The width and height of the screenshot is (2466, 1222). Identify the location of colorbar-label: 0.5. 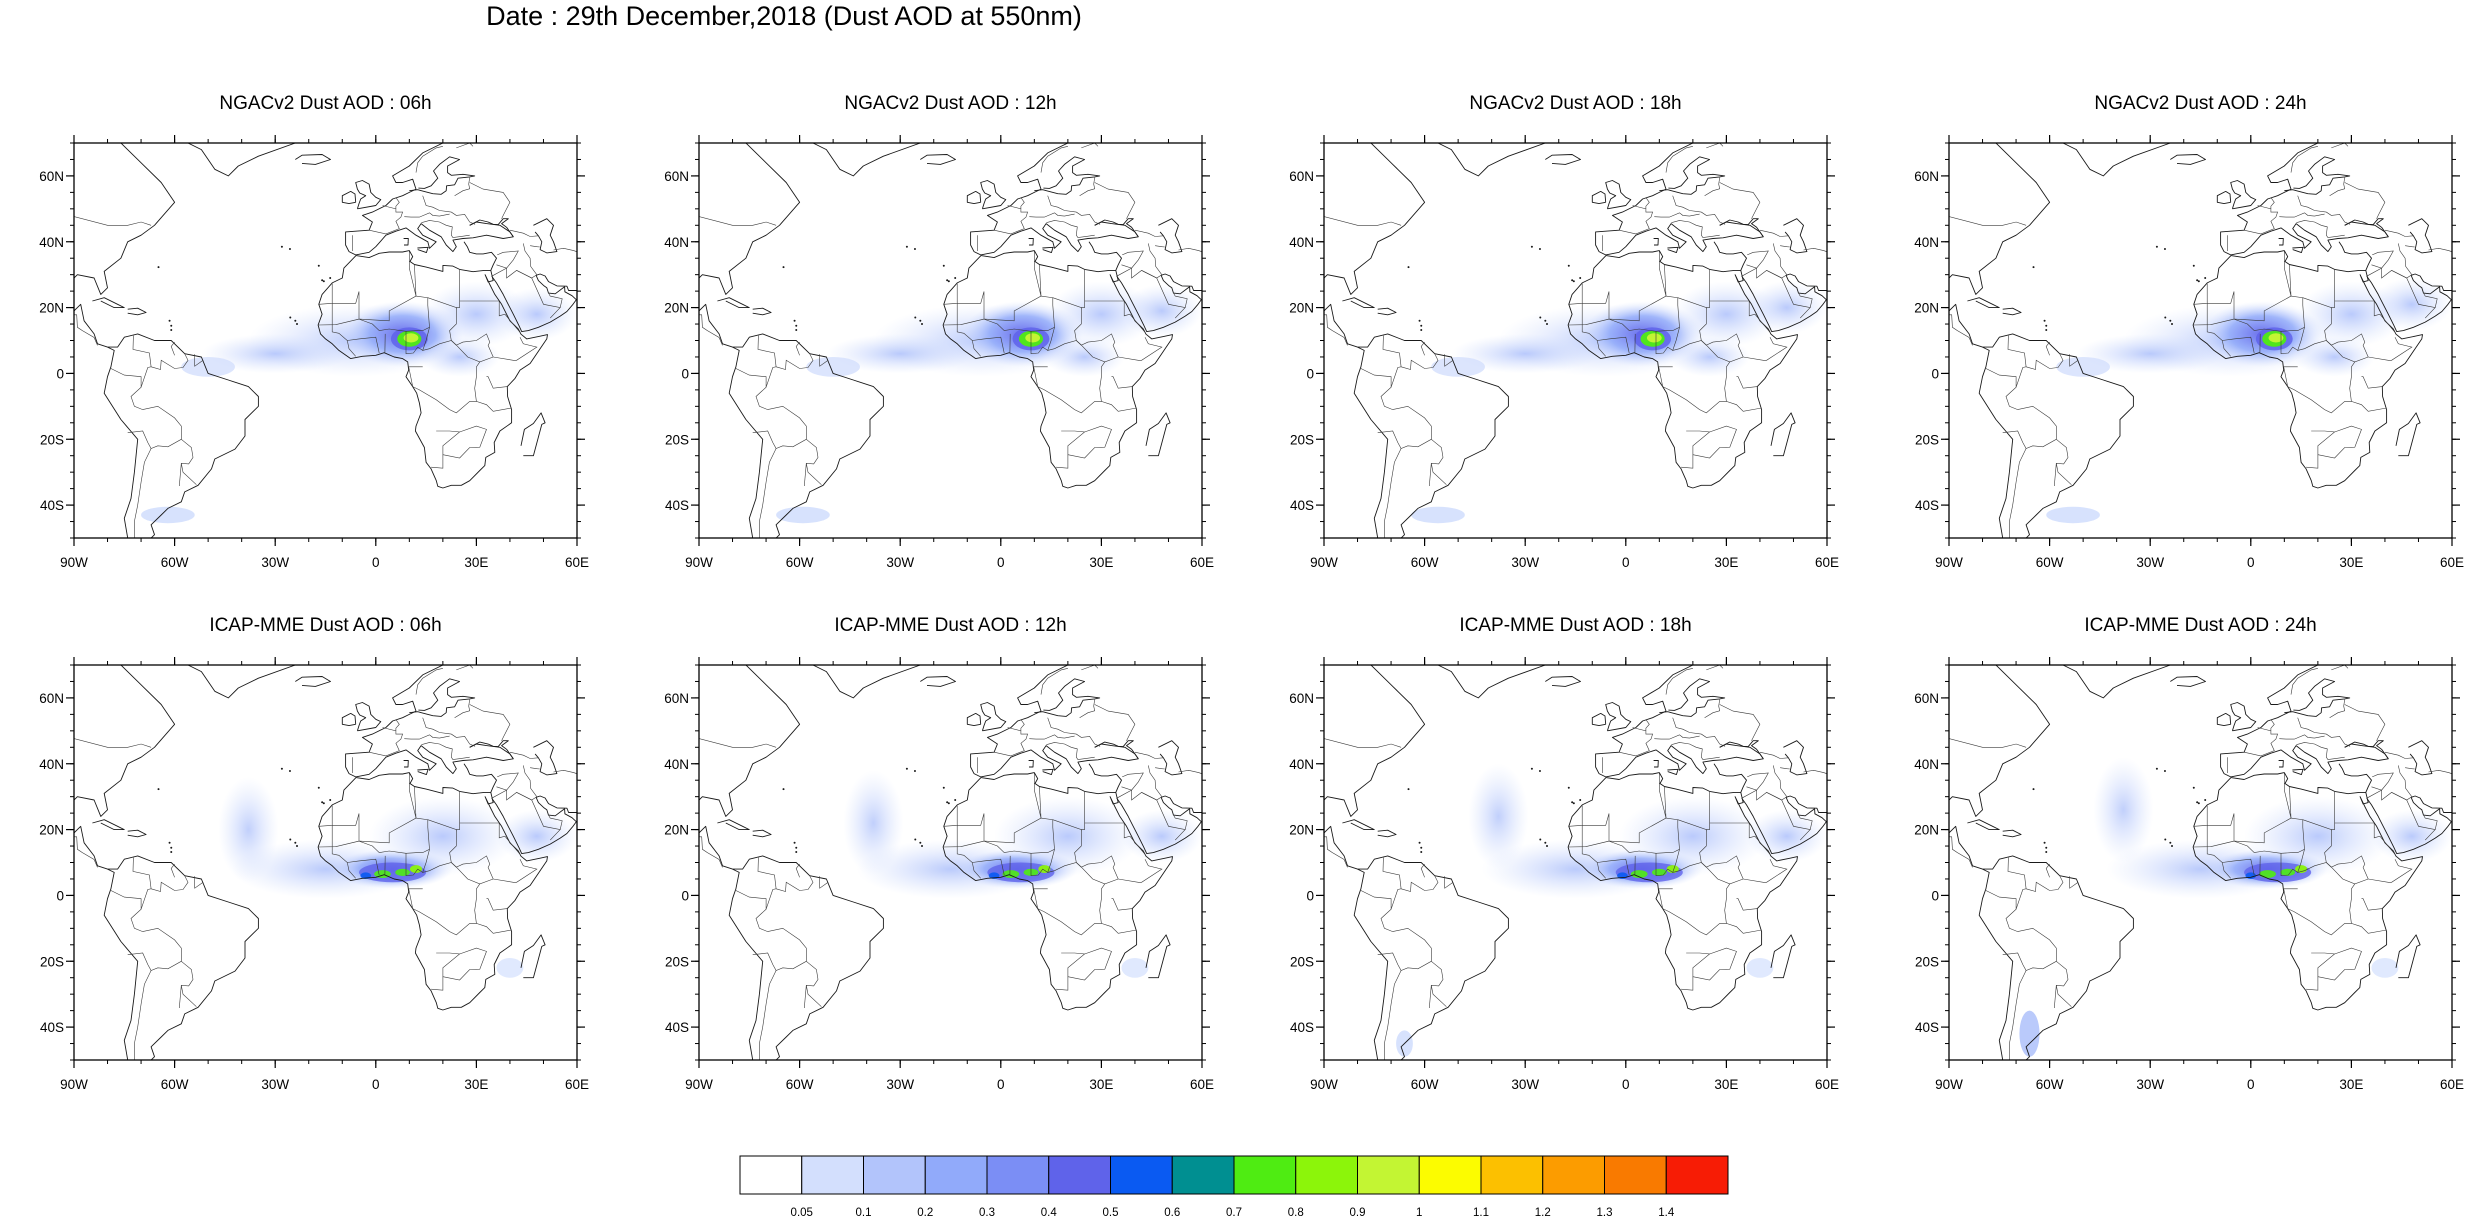
(1111, 1213).